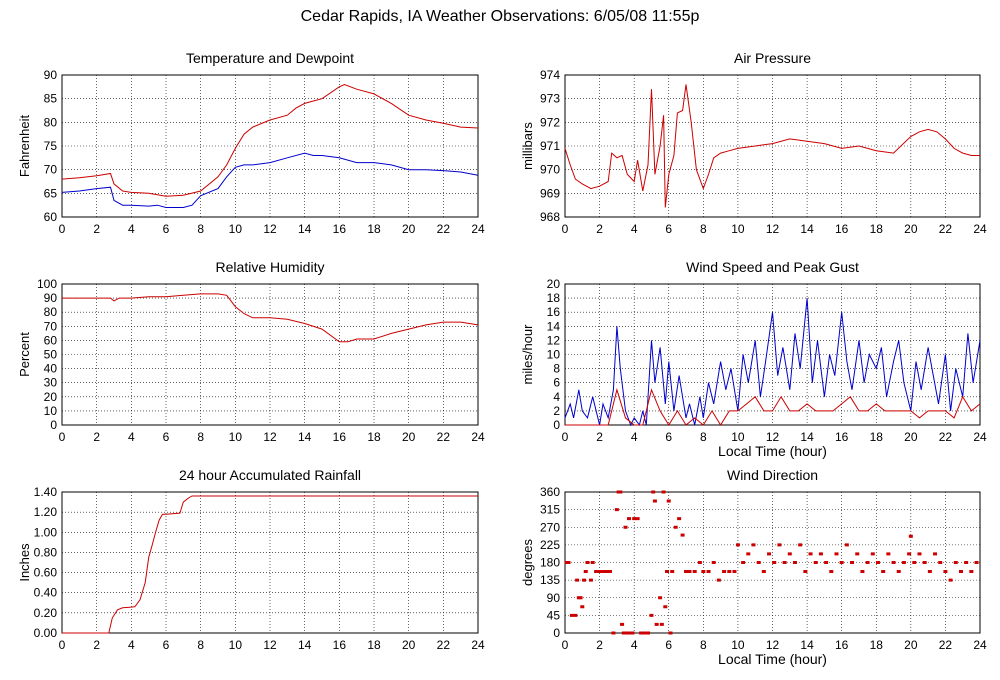 This screenshot has width=1000, height=680. I want to click on temp-xtick-label: 24, so click(478, 229).